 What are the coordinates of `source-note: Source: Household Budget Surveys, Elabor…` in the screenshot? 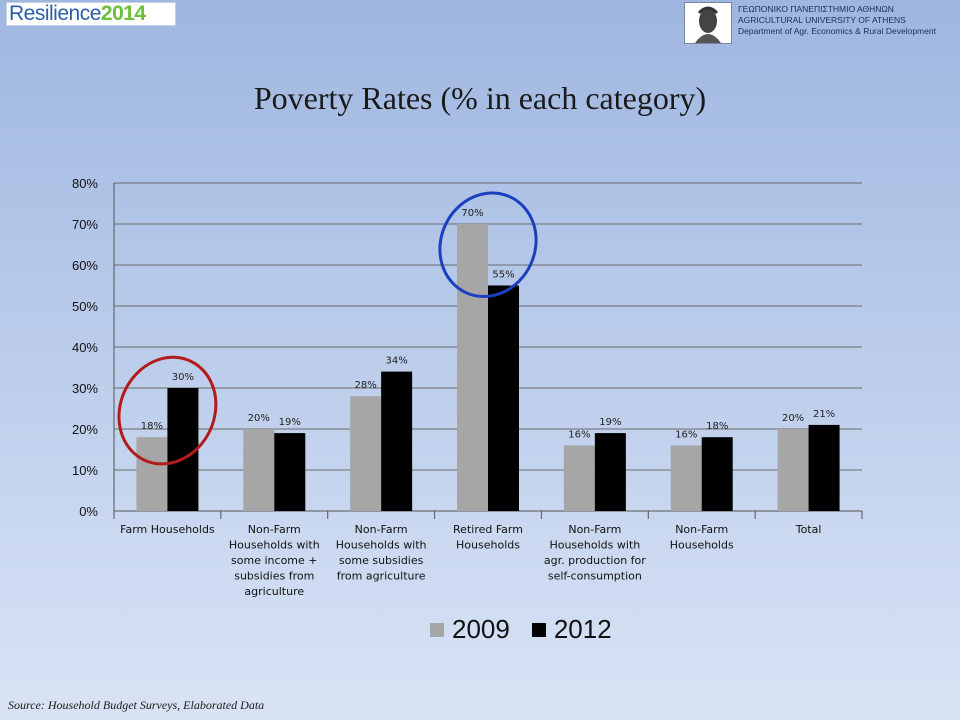 It's located at (136, 705).